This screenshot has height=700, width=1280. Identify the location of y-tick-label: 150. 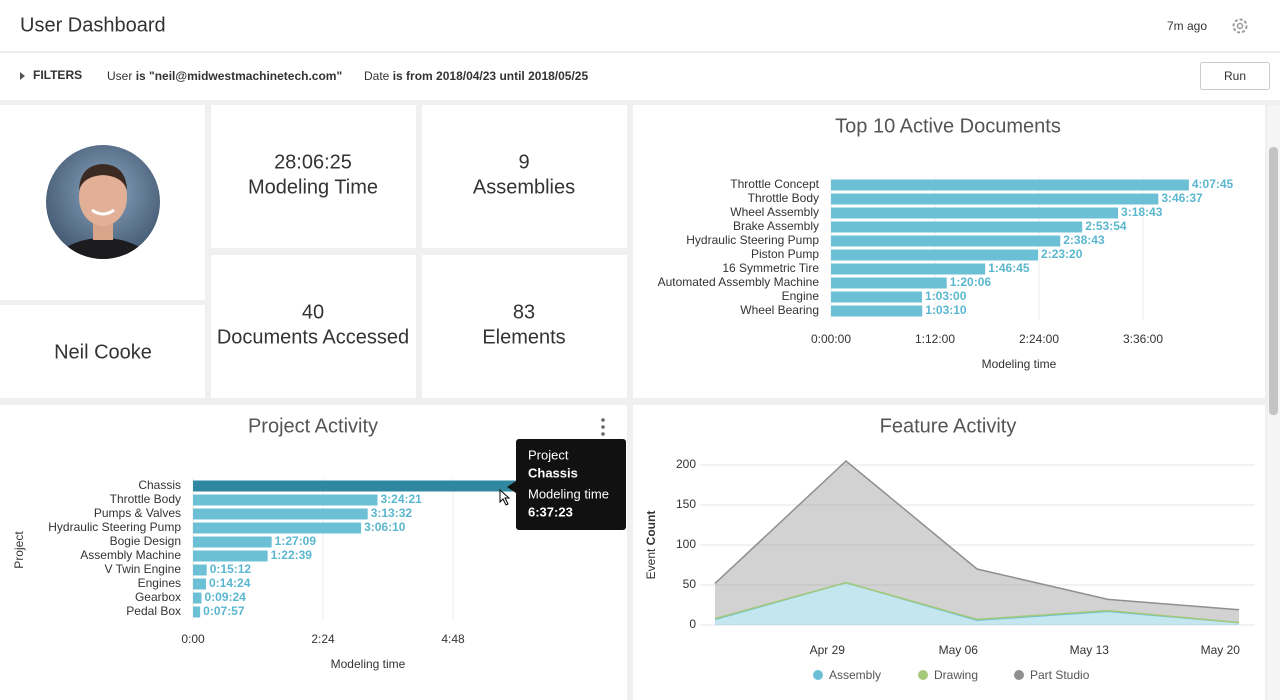
(686, 504).